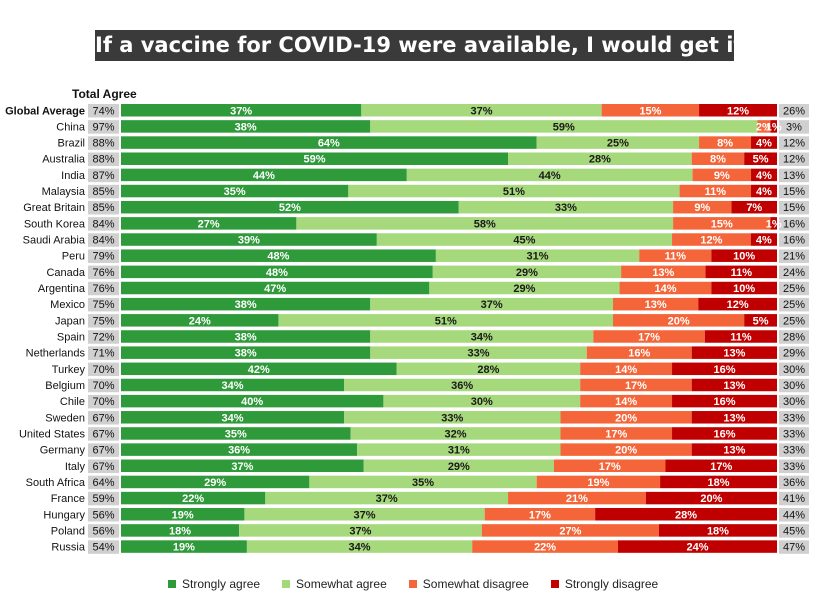 Image resolution: width=829 pixels, height=605 pixels. I want to click on total-agree-value-malaysia: 85%, so click(103, 192).